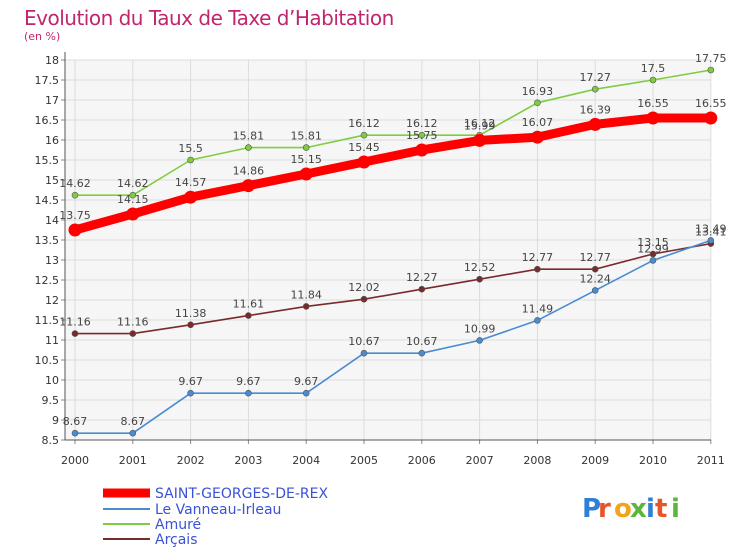 This screenshot has width=750, height=550. Describe the element at coordinates (47, 320) in the screenshot. I see `y-tick-label: 11.5` at that location.